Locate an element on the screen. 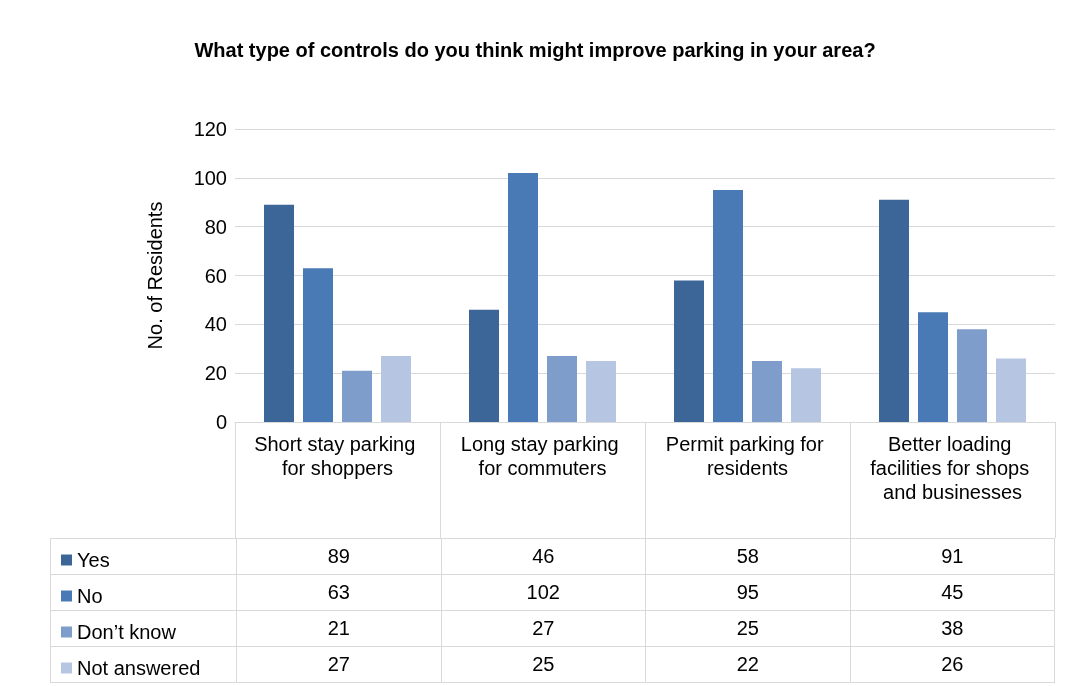  data-label: 95 is located at coordinates (747, 592).